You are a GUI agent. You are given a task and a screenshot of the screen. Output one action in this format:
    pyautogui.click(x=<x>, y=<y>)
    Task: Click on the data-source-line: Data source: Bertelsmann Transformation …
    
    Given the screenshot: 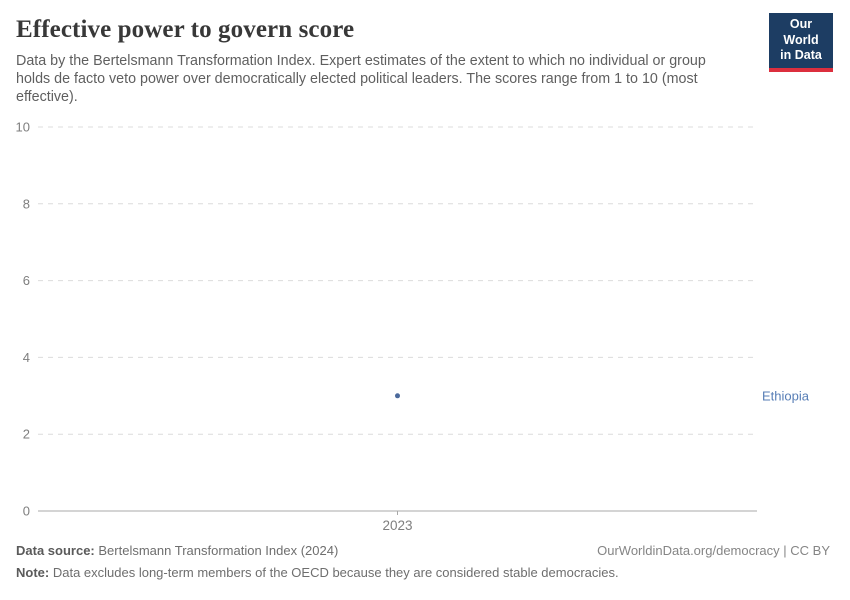 What is the action you would take?
    pyautogui.click(x=177, y=550)
    